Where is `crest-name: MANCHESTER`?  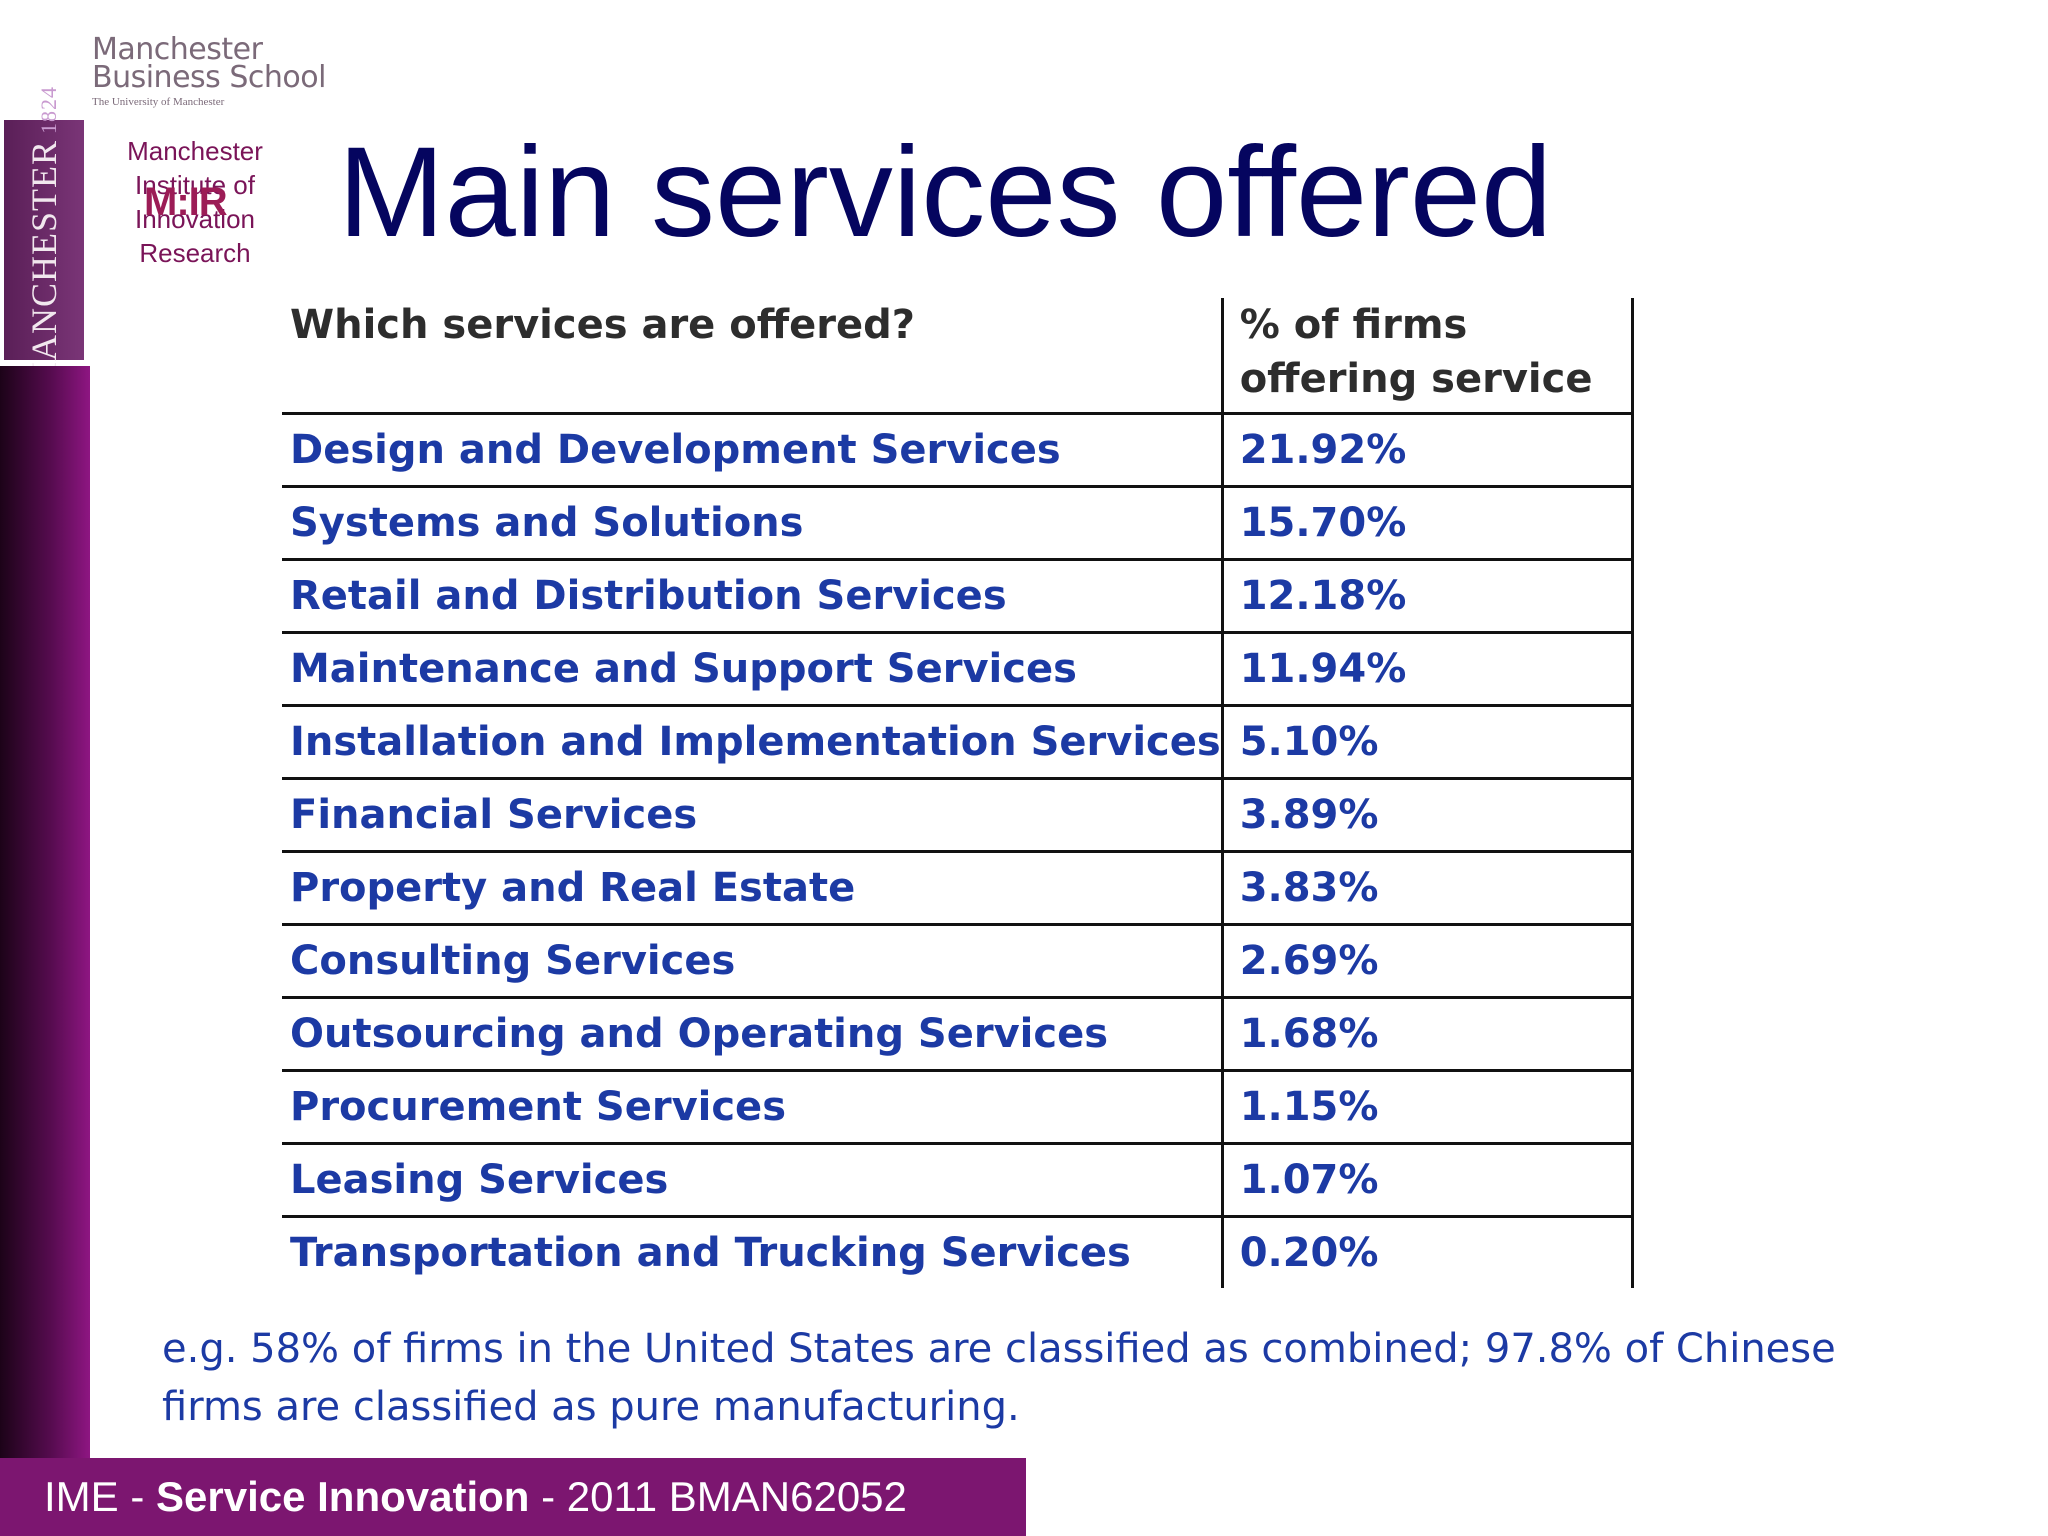 crest-name: MANCHESTER is located at coordinates (44, 267).